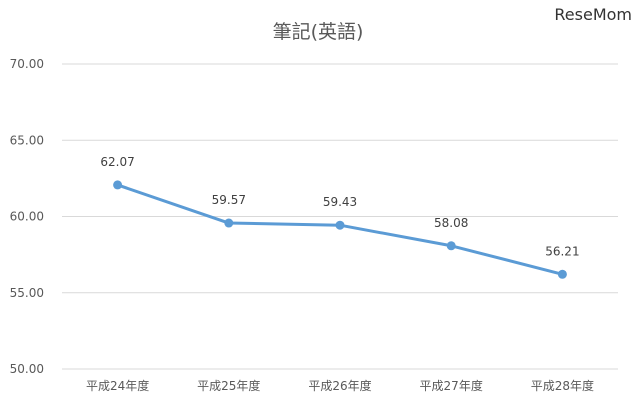 This screenshot has height=409, width=640. I want to click on y-tick-label: 50.00, so click(27, 369).